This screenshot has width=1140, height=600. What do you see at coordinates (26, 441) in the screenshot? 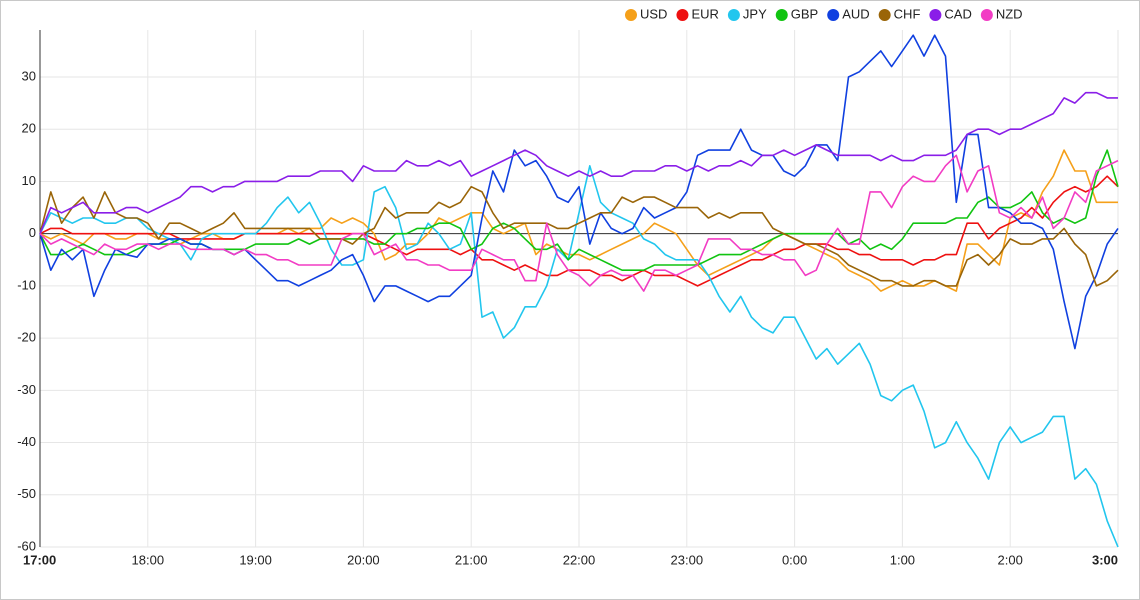
I see `y-tick-label: -40` at bounding box center [26, 441].